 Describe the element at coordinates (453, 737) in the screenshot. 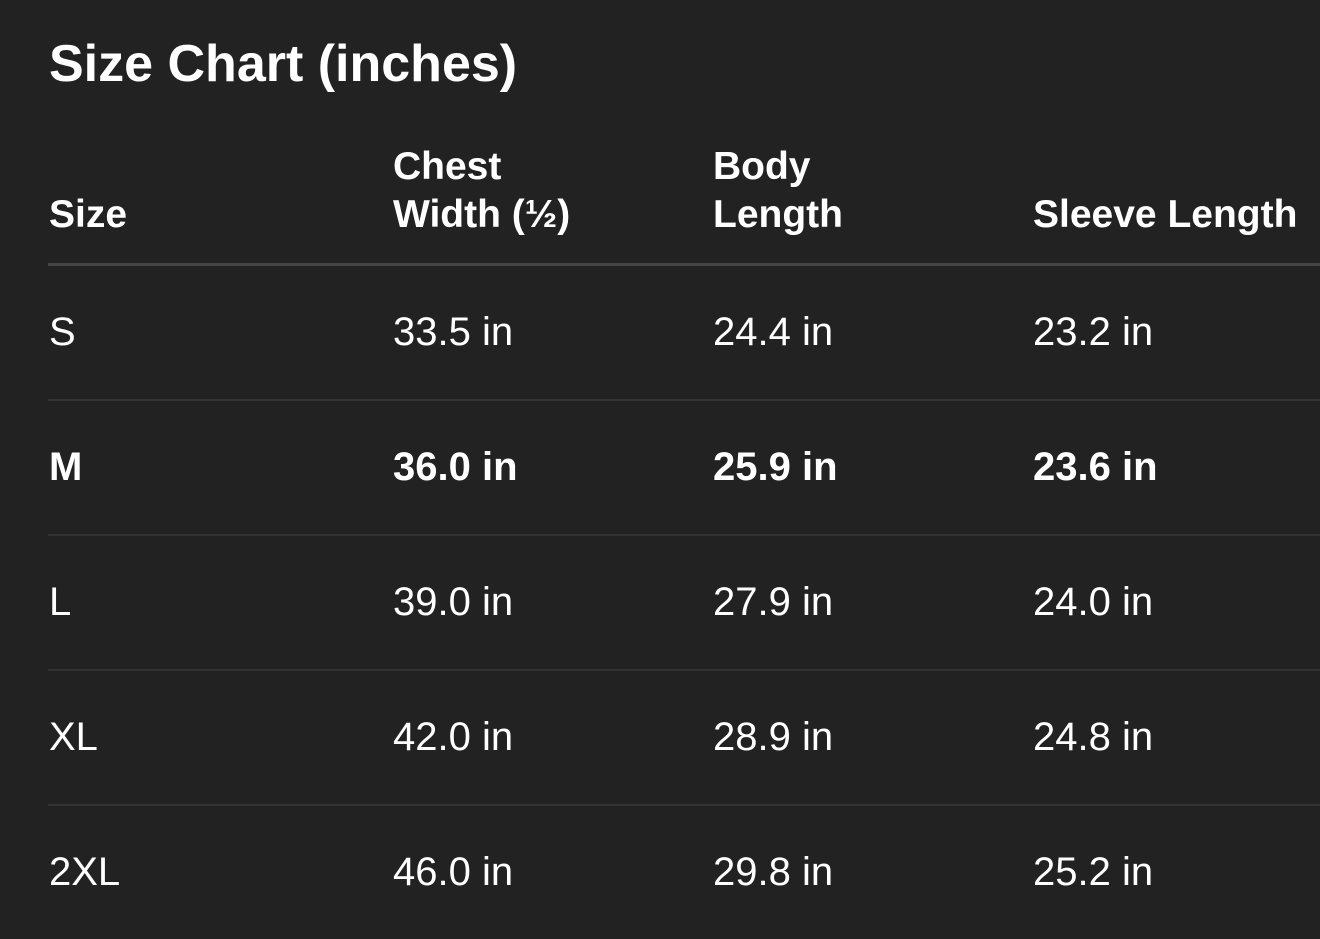

I see `cell-chest: 42.0 in` at that location.